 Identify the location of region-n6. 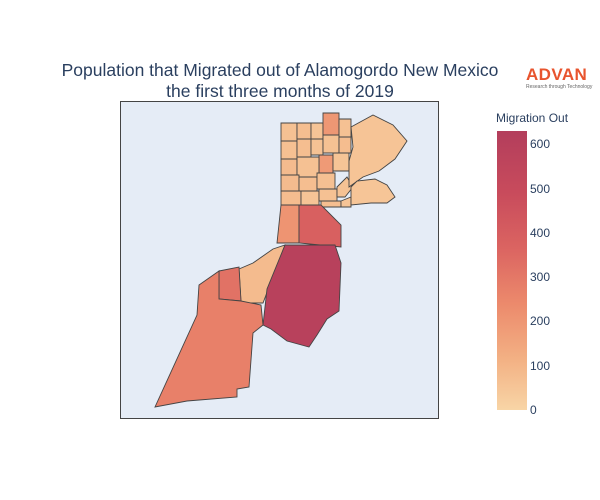
(289, 150).